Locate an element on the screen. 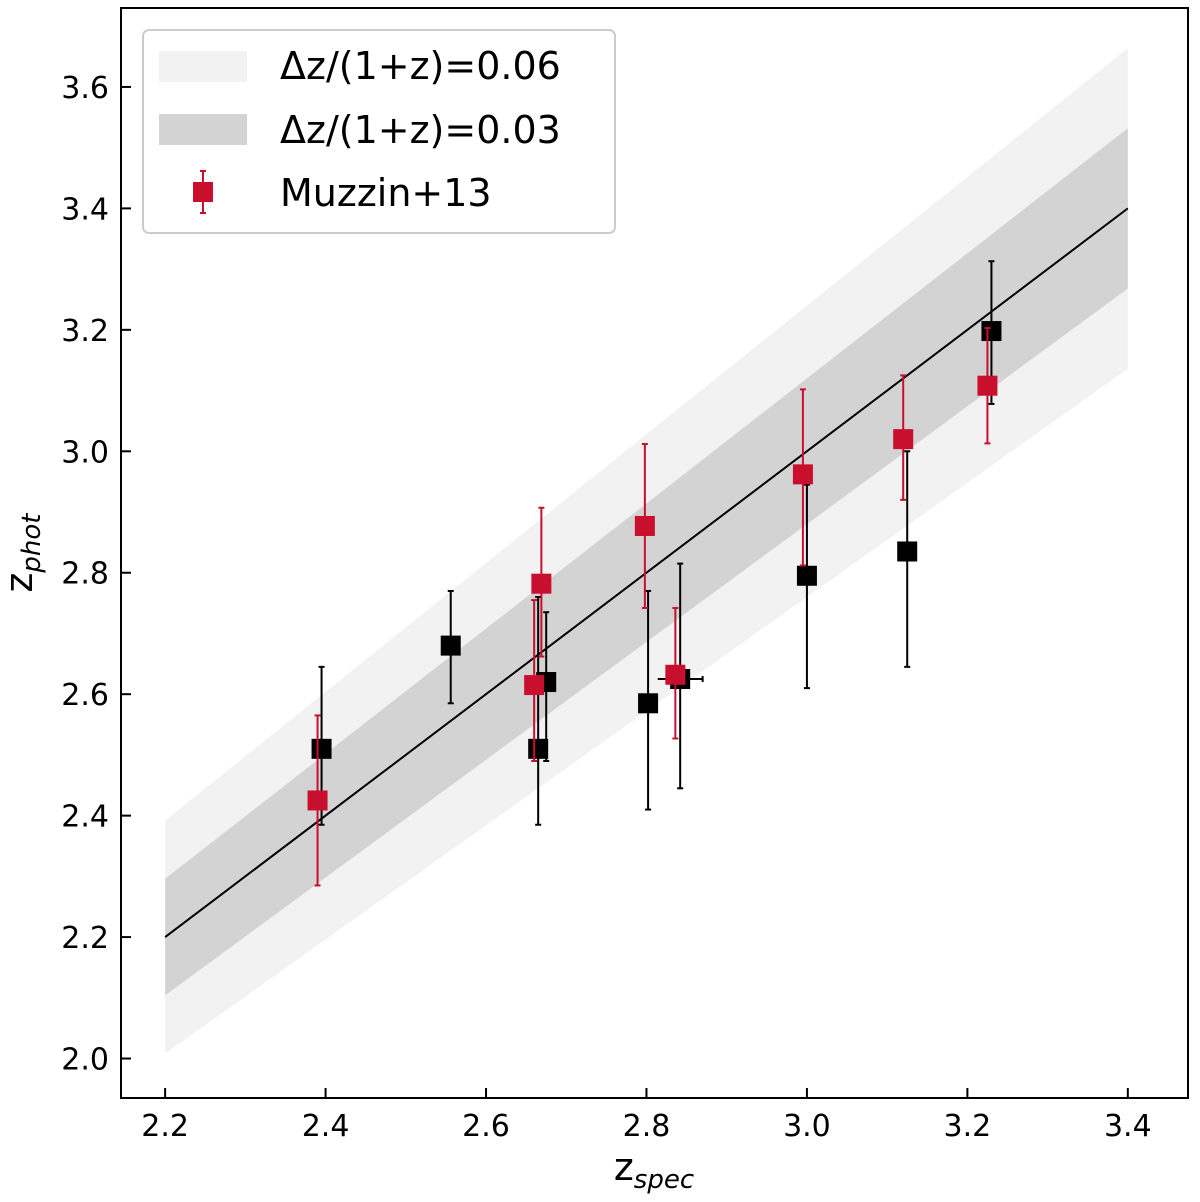 This screenshot has width=1200, height=1202. x-tick-label: 3.2 is located at coordinates (968, 1126).